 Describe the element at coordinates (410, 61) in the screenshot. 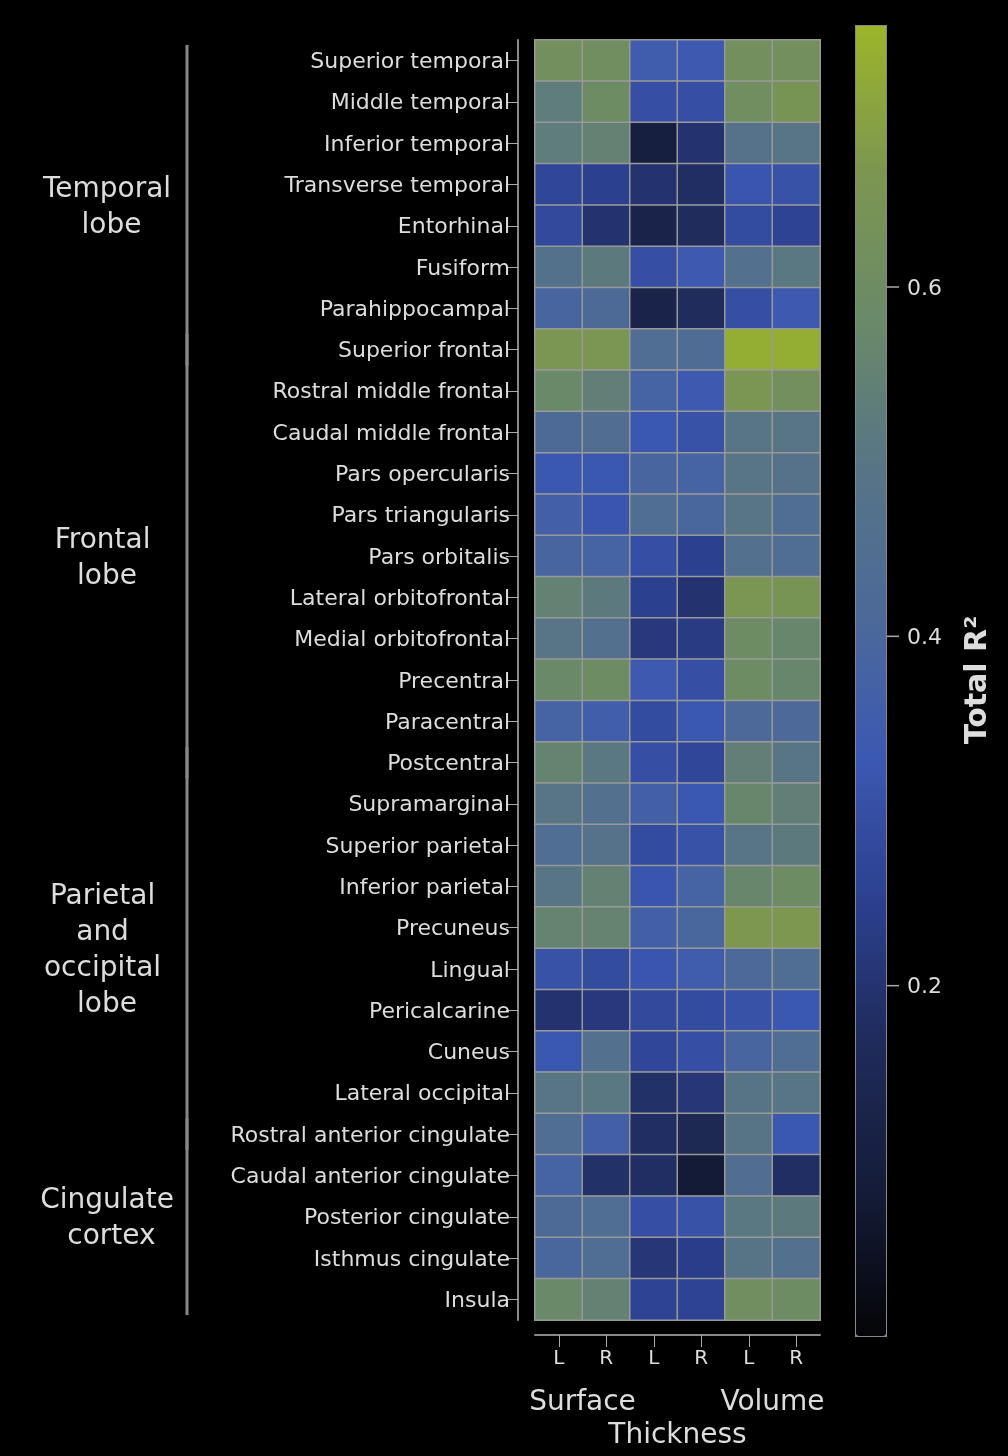

I see `y-tick-label: Superior temporal` at that location.